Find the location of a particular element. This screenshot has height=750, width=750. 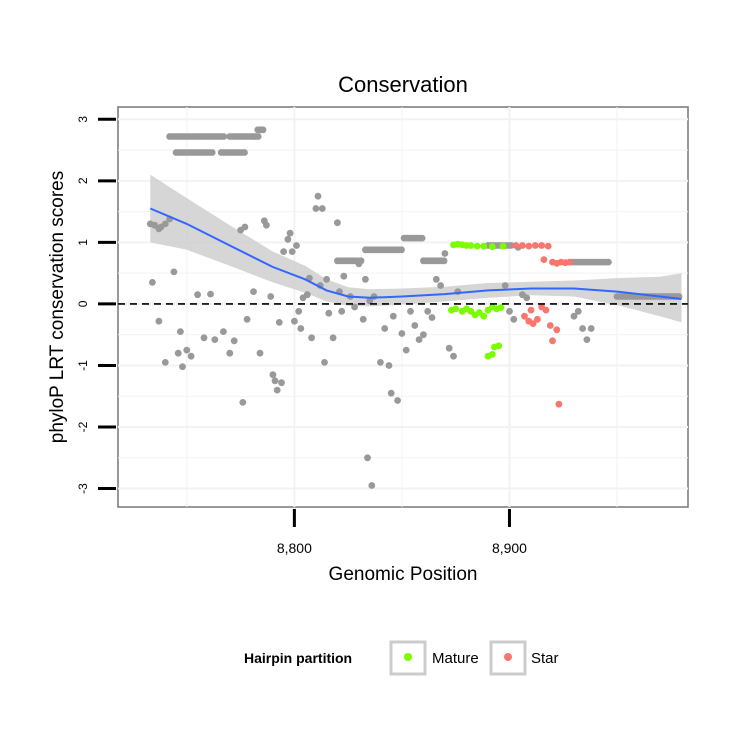

smooth-line-layer is located at coordinates (415, 253).